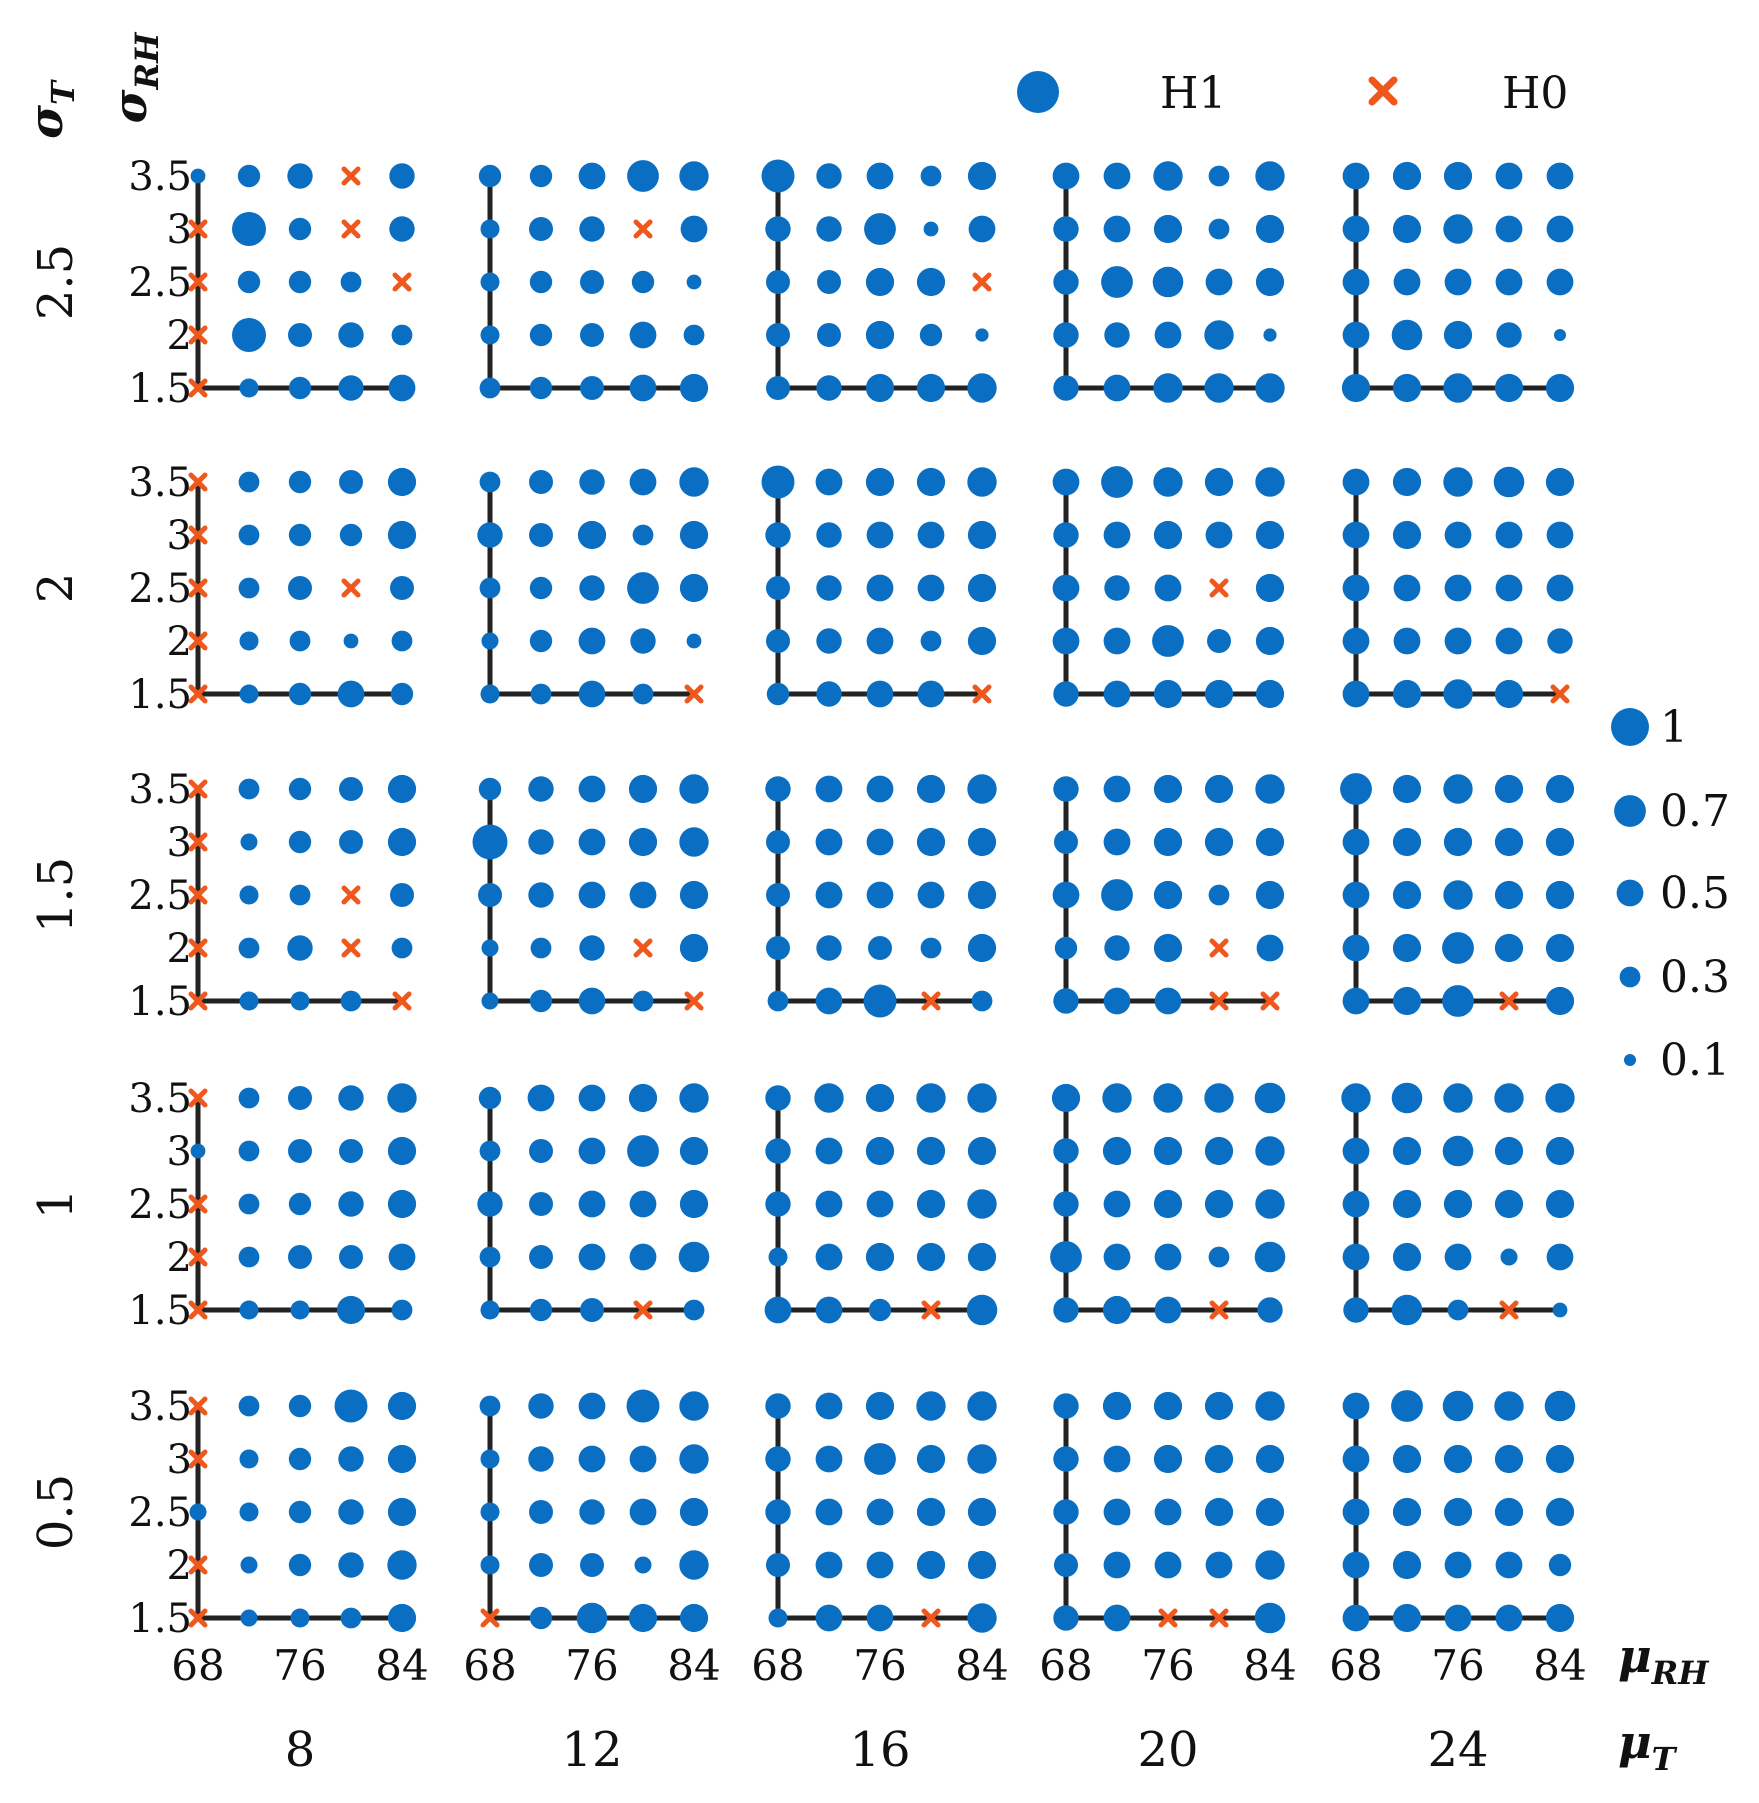  I want to click on sigma-rh-tick-label: 2.5, so click(160, 1205).